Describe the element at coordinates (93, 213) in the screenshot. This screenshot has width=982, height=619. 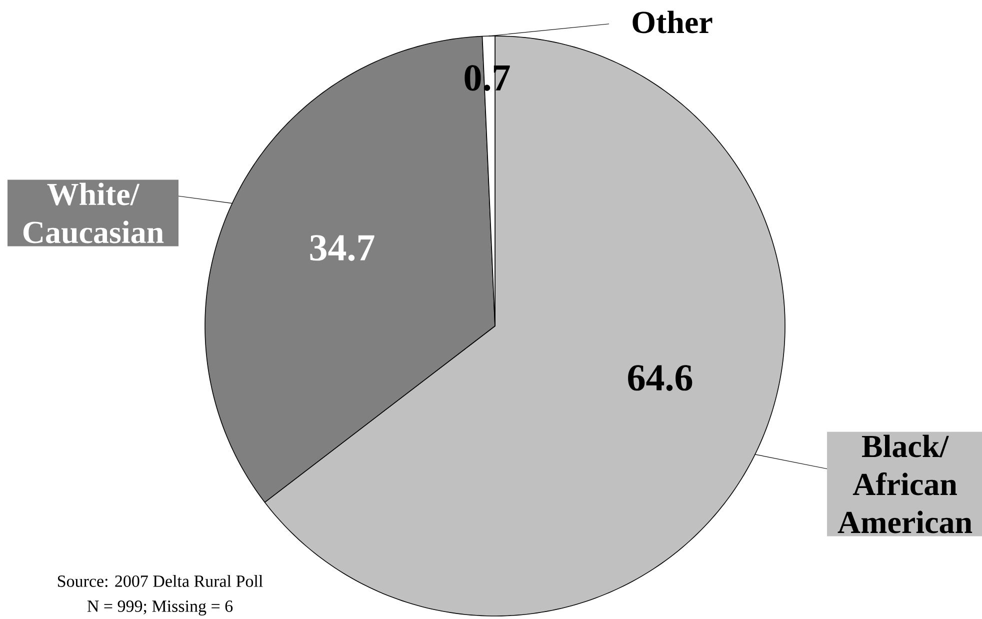
I see `slice-label: White/ Caucasian` at that location.